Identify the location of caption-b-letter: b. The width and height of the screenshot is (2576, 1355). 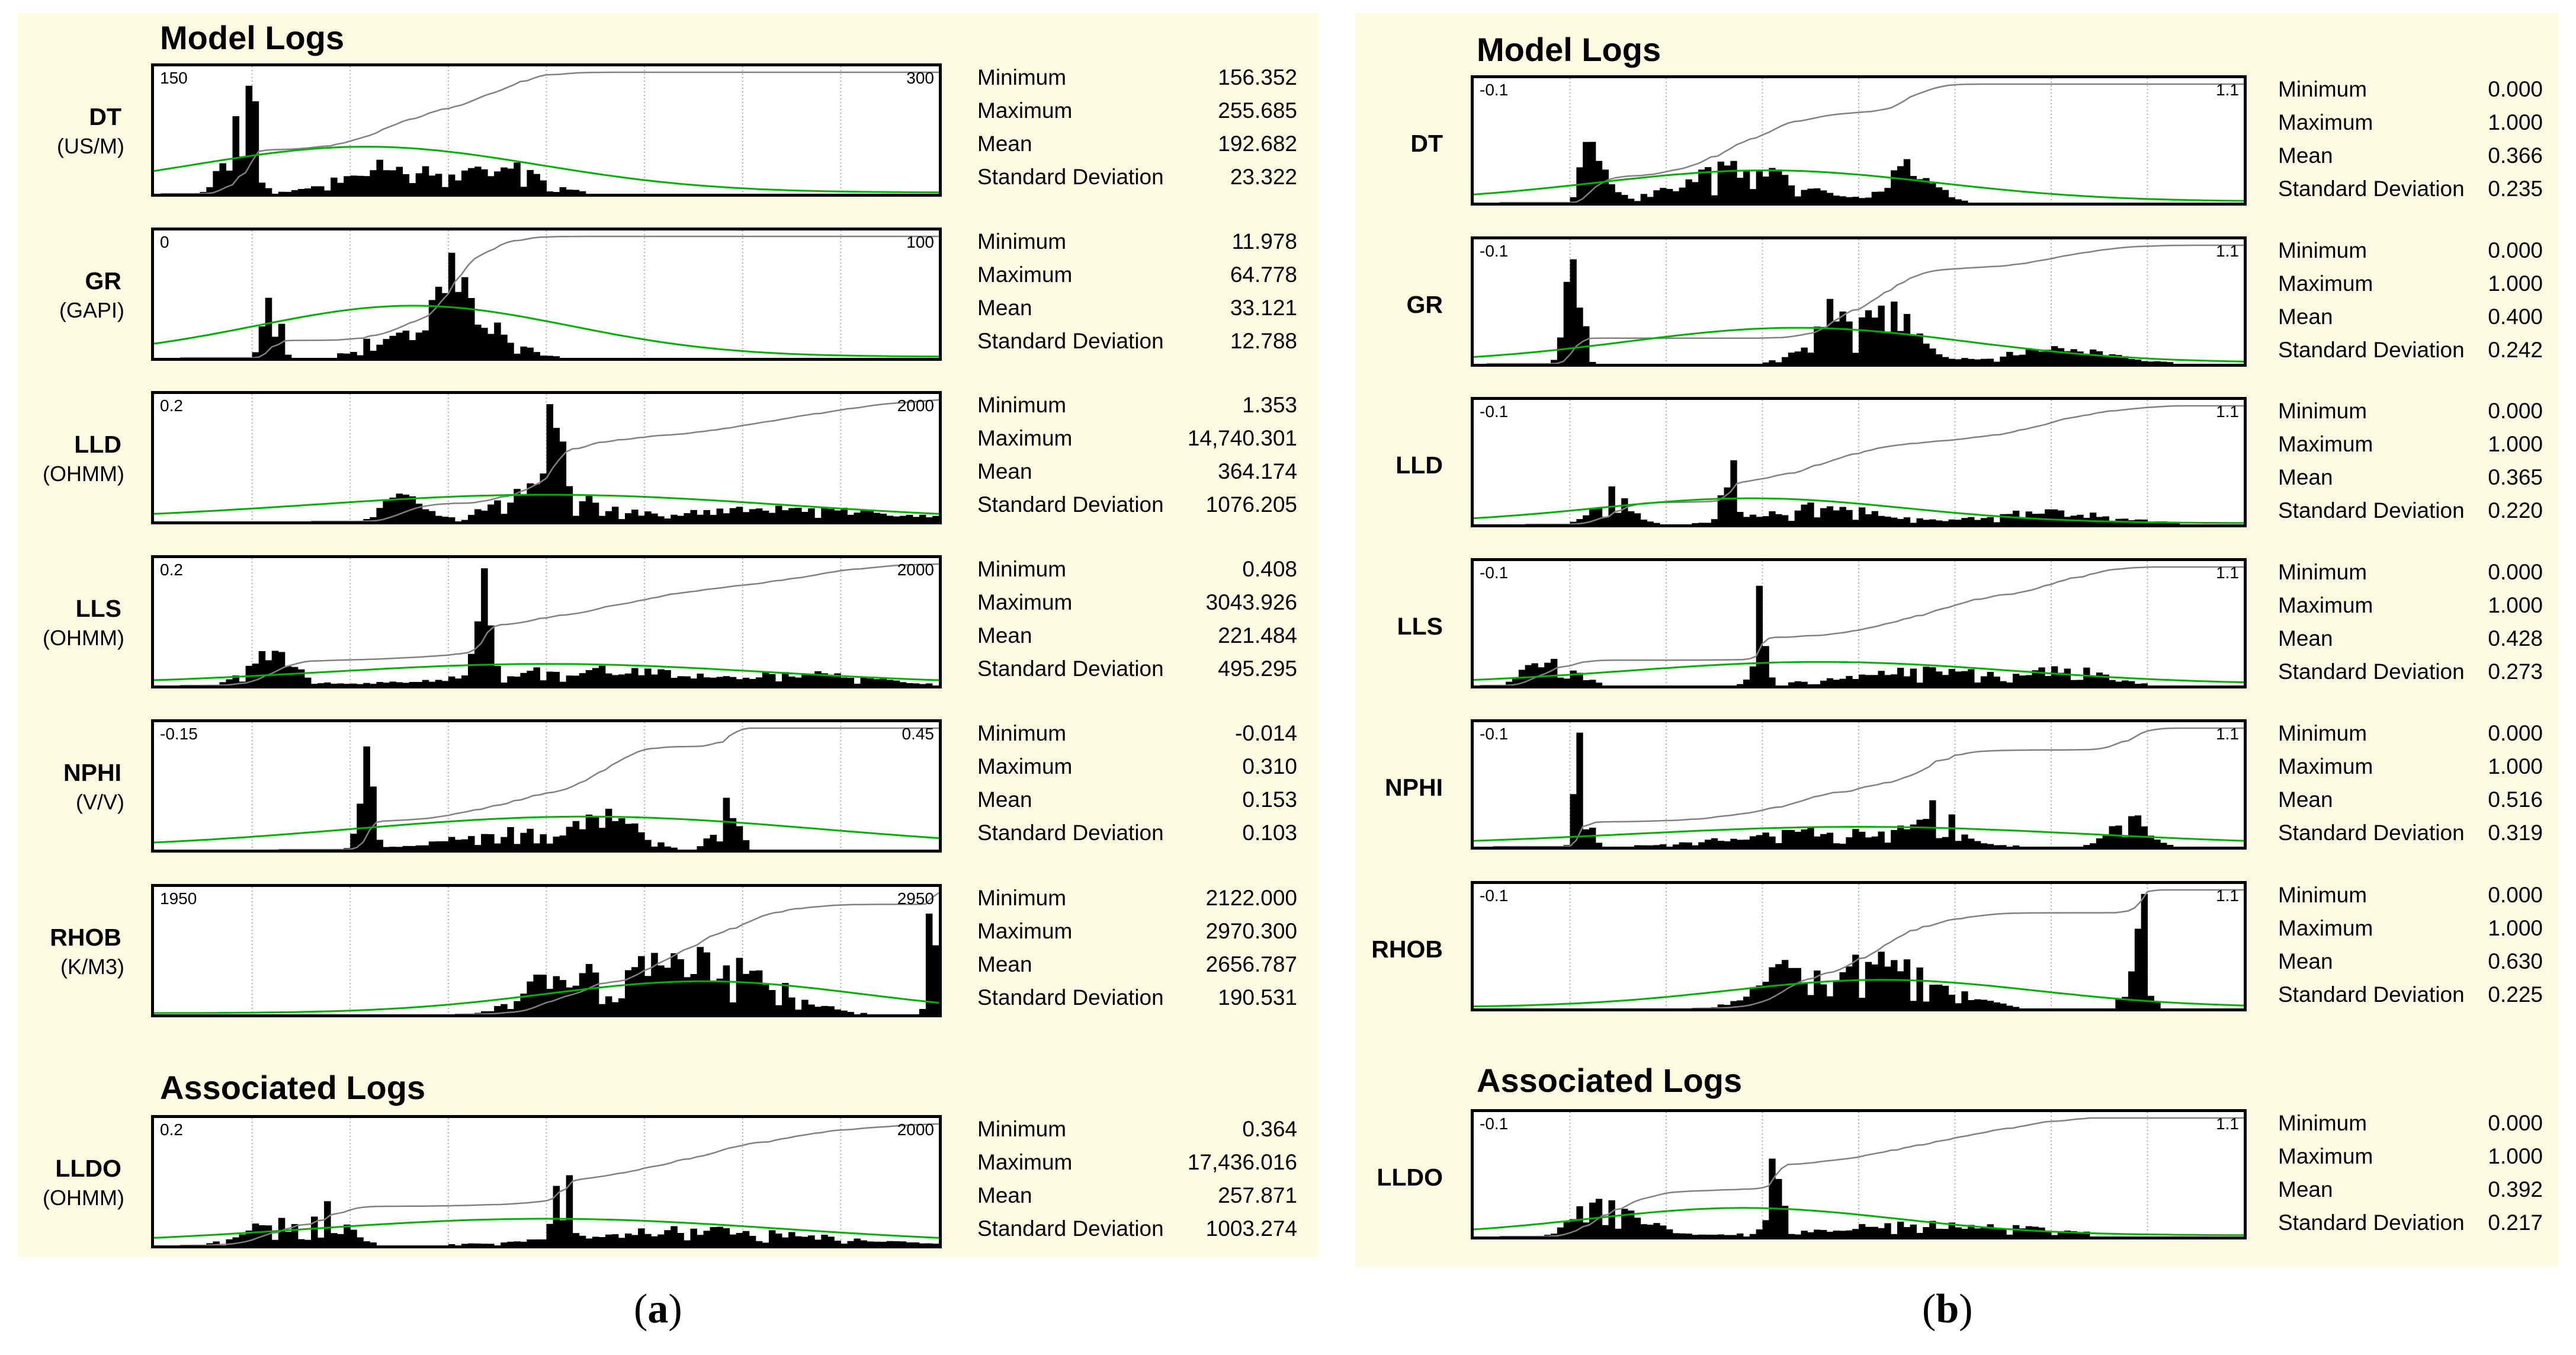
(1947, 1309).